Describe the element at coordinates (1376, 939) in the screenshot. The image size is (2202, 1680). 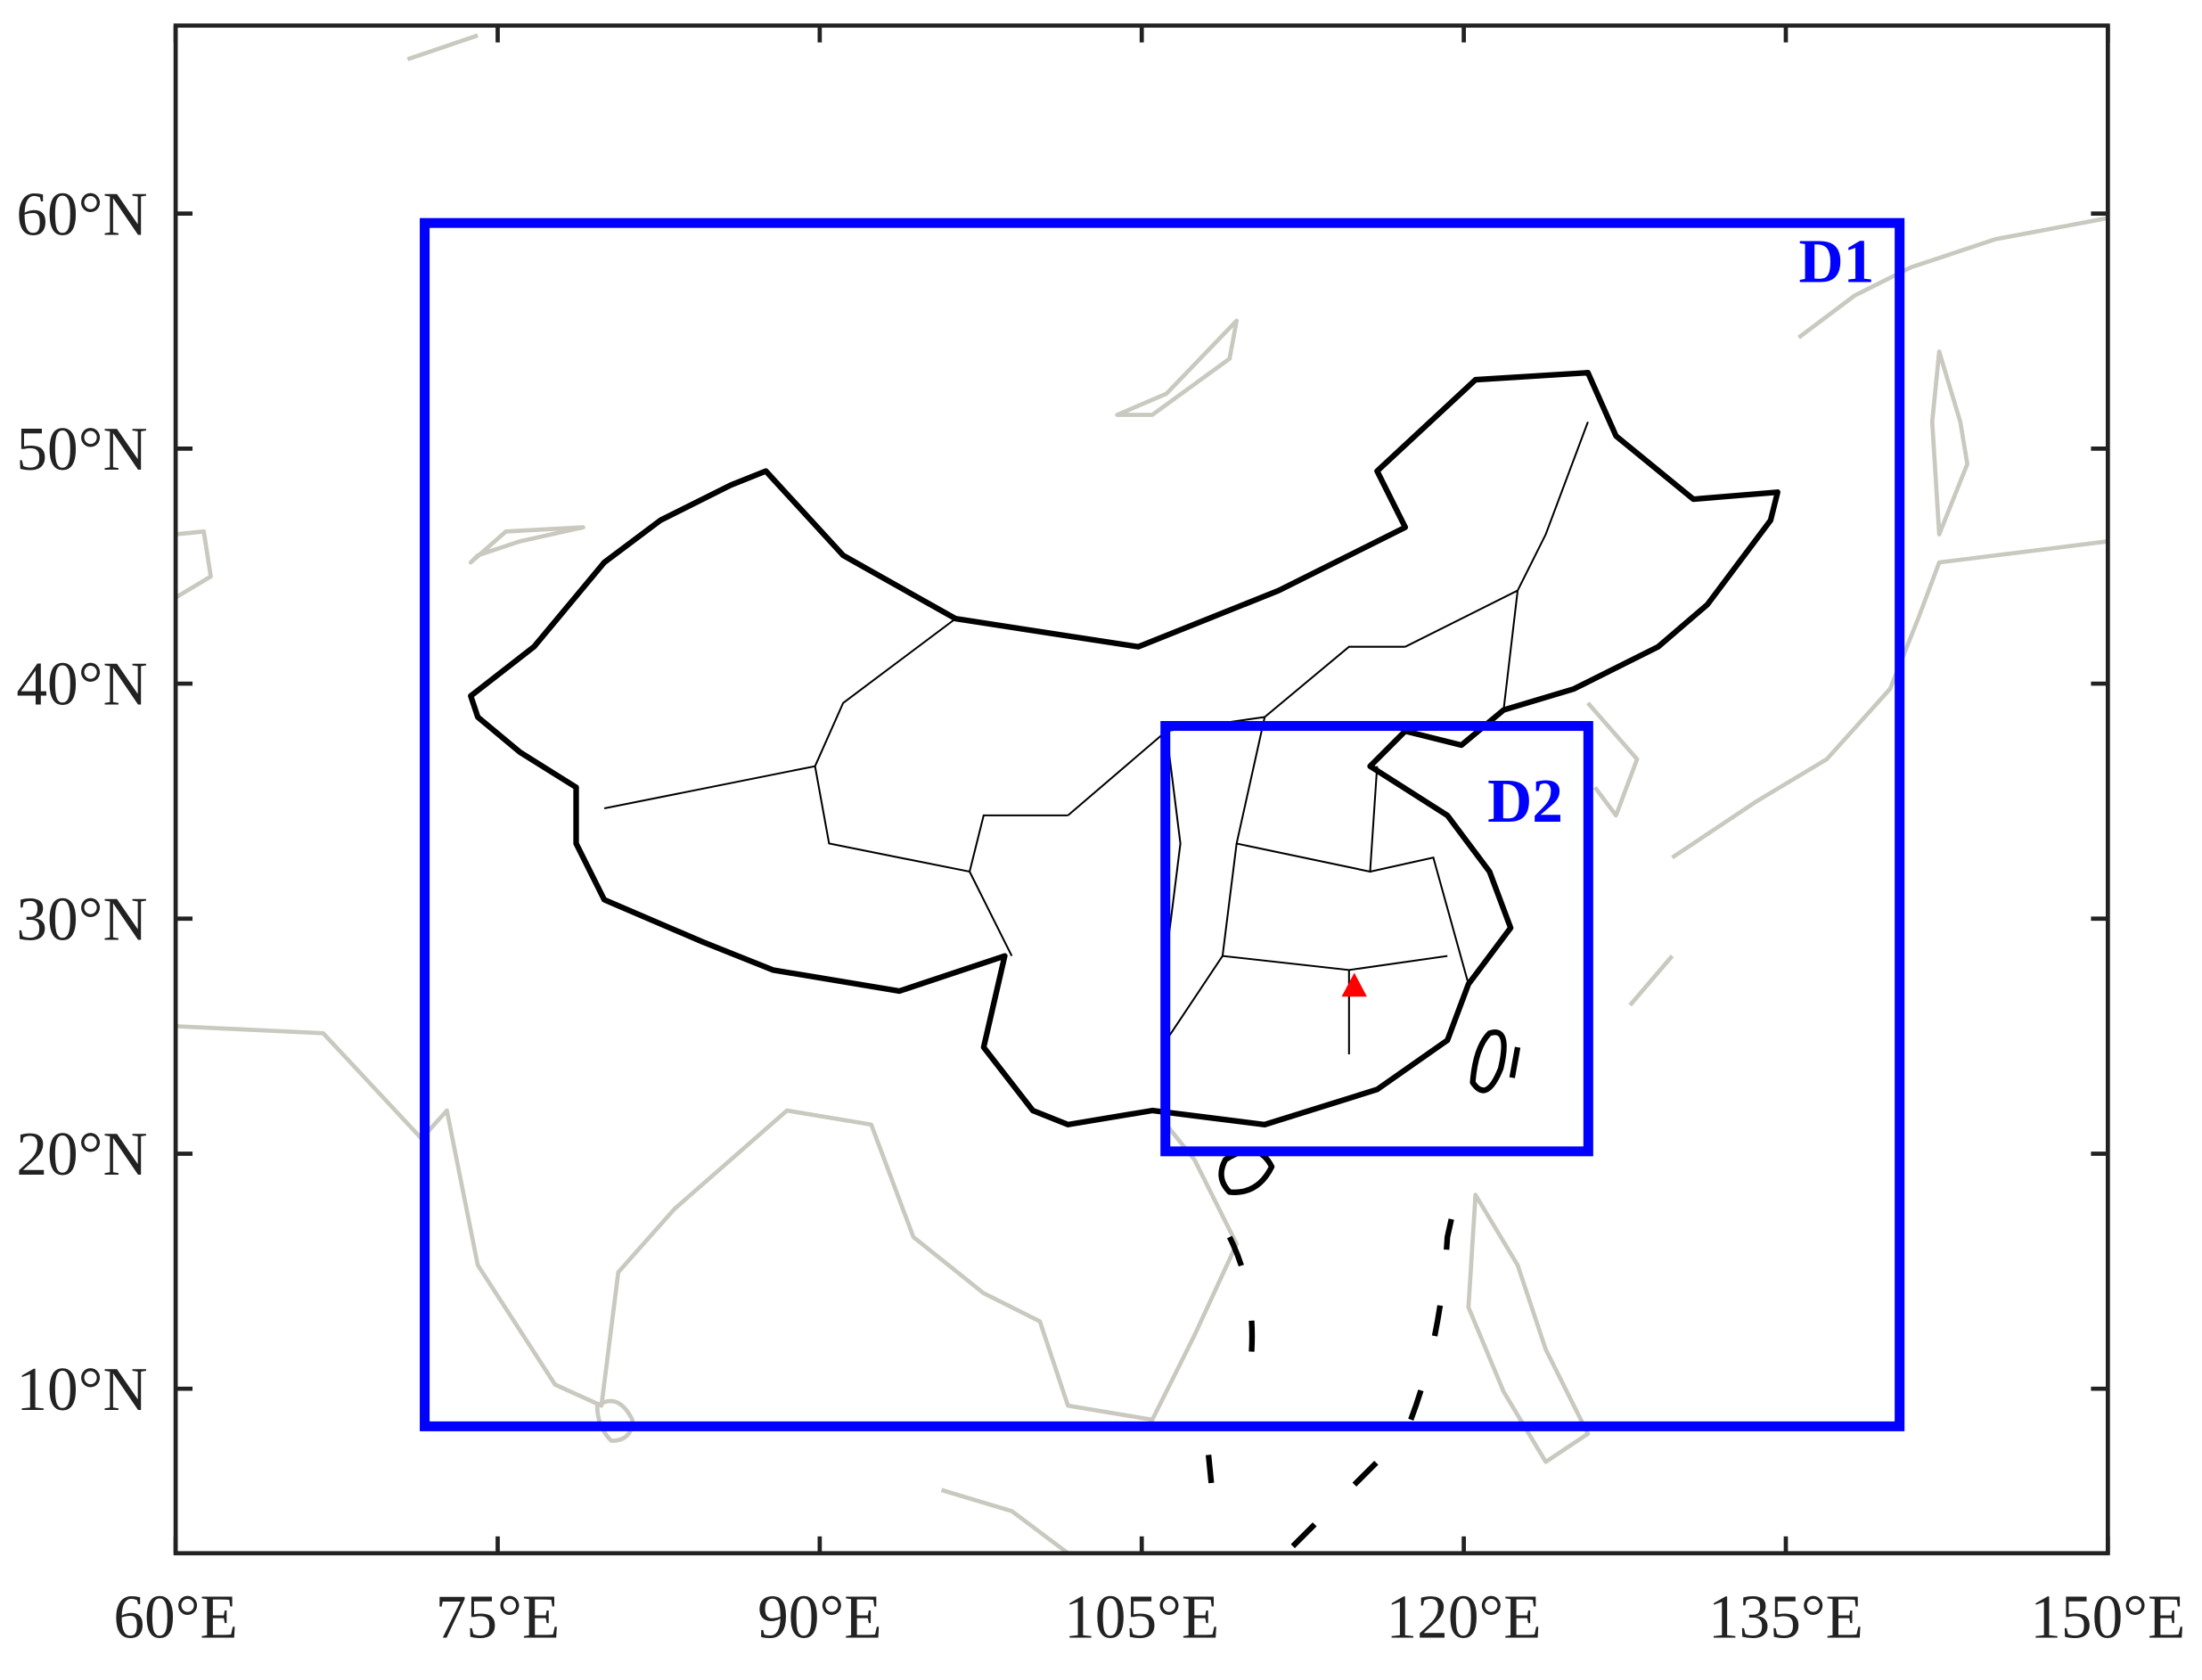
I see `domain-box` at that location.